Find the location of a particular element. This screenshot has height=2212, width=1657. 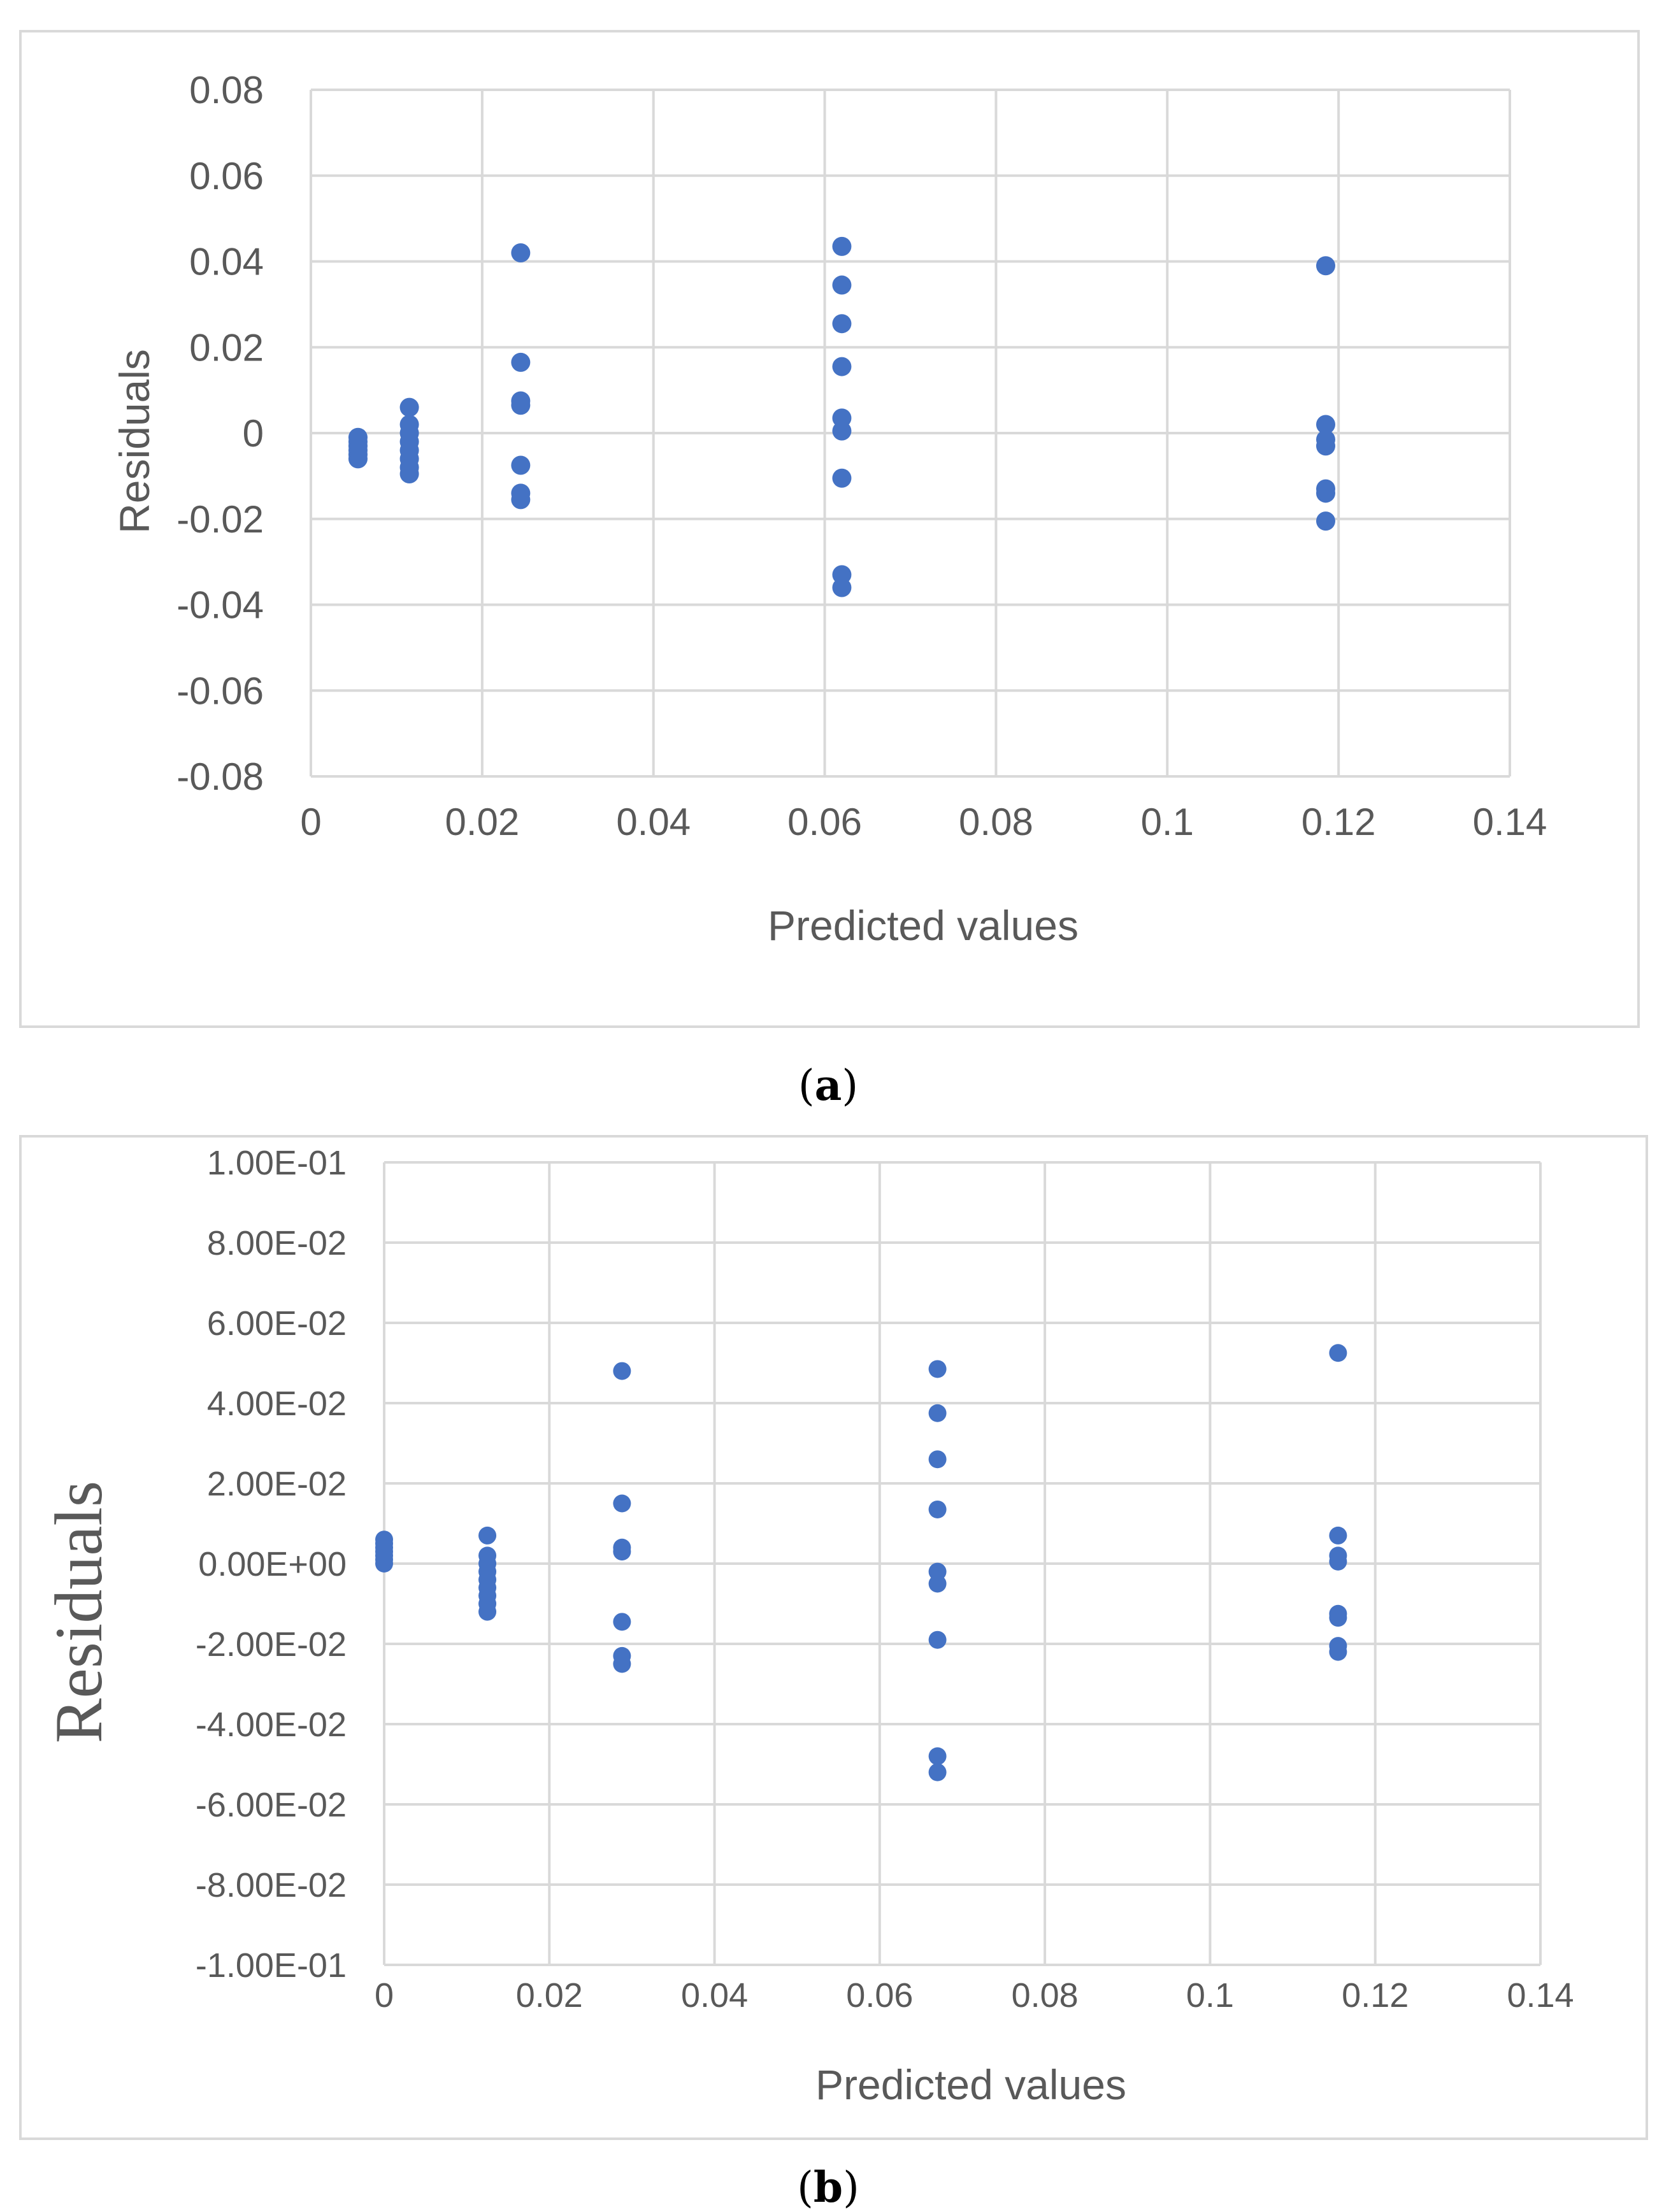

y-tick-label: -0.04 is located at coordinates (220, 605).